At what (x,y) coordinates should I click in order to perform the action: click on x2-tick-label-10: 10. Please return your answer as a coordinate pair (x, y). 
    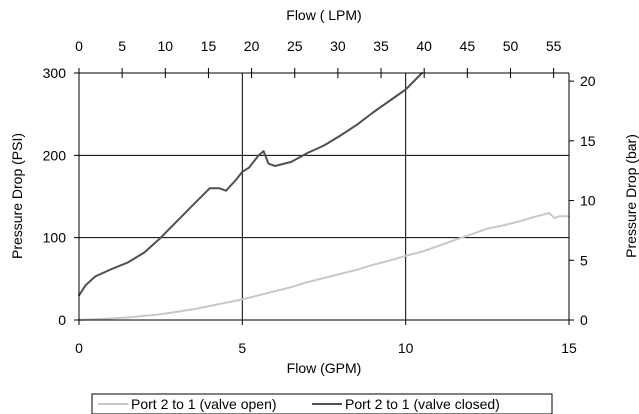
    Looking at the image, I should click on (166, 46).